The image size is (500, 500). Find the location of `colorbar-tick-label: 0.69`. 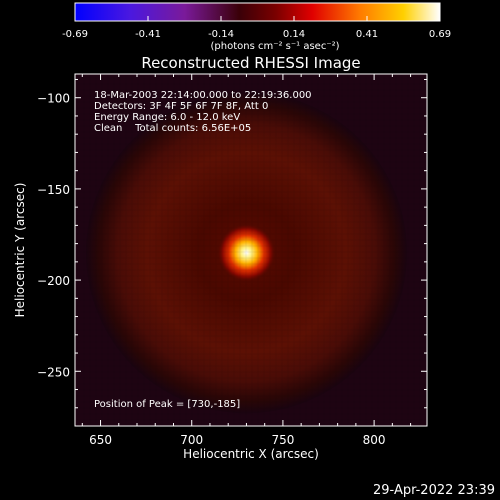

colorbar-tick-label: 0.69 is located at coordinates (440, 34).